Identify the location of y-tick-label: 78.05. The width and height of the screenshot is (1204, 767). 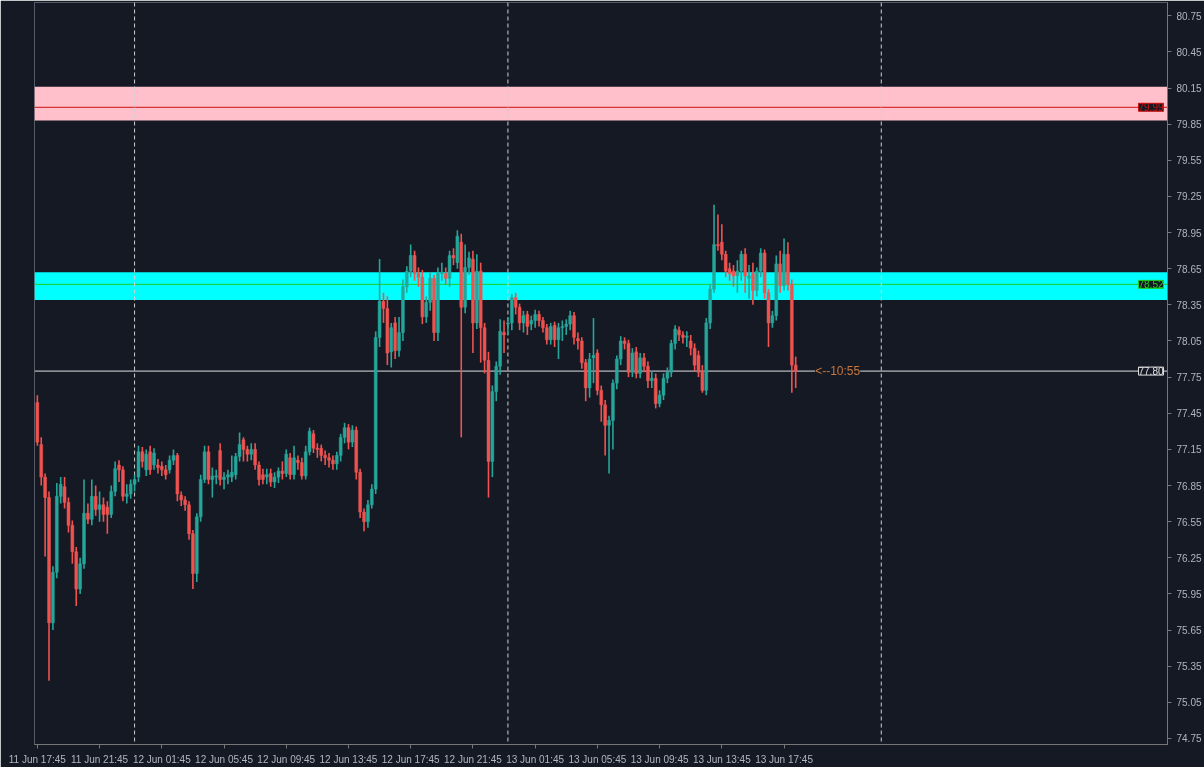
(1189, 341).